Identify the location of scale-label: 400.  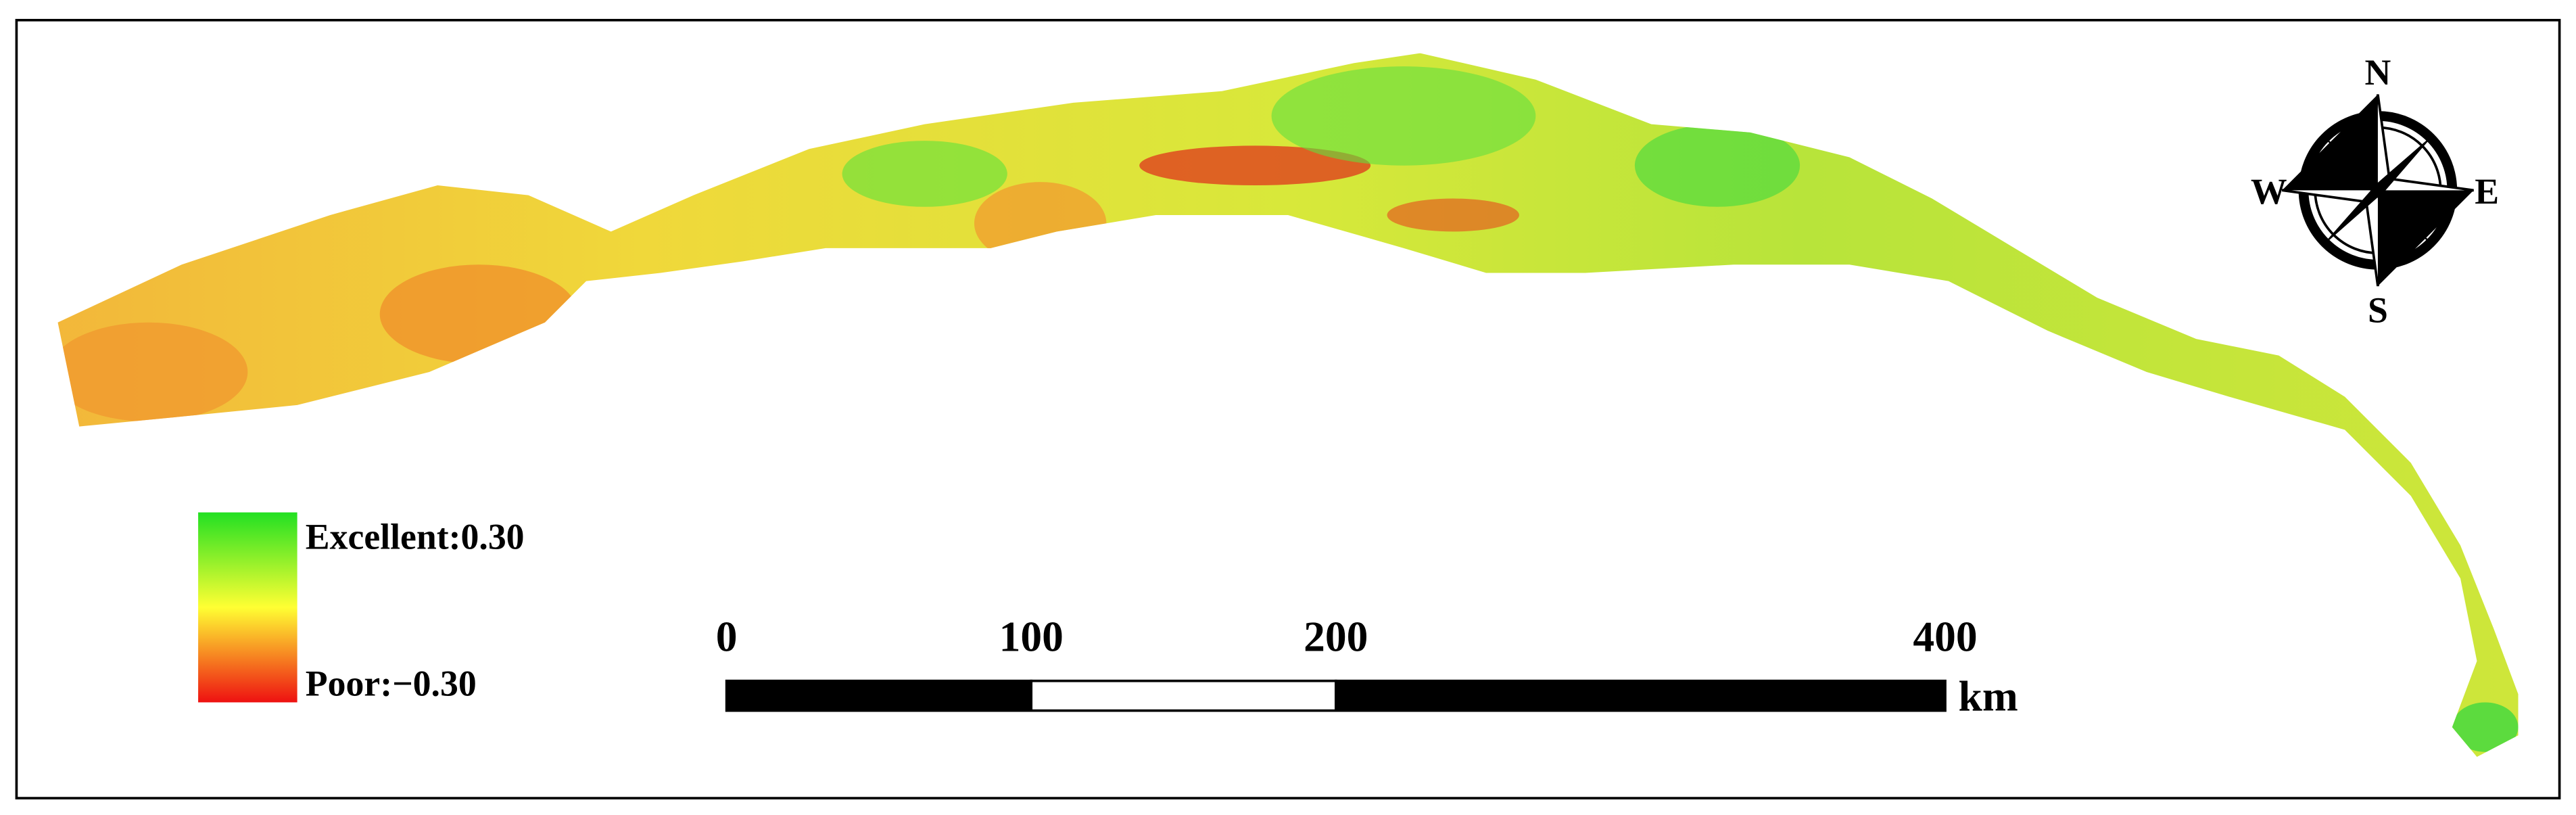
(1945, 637).